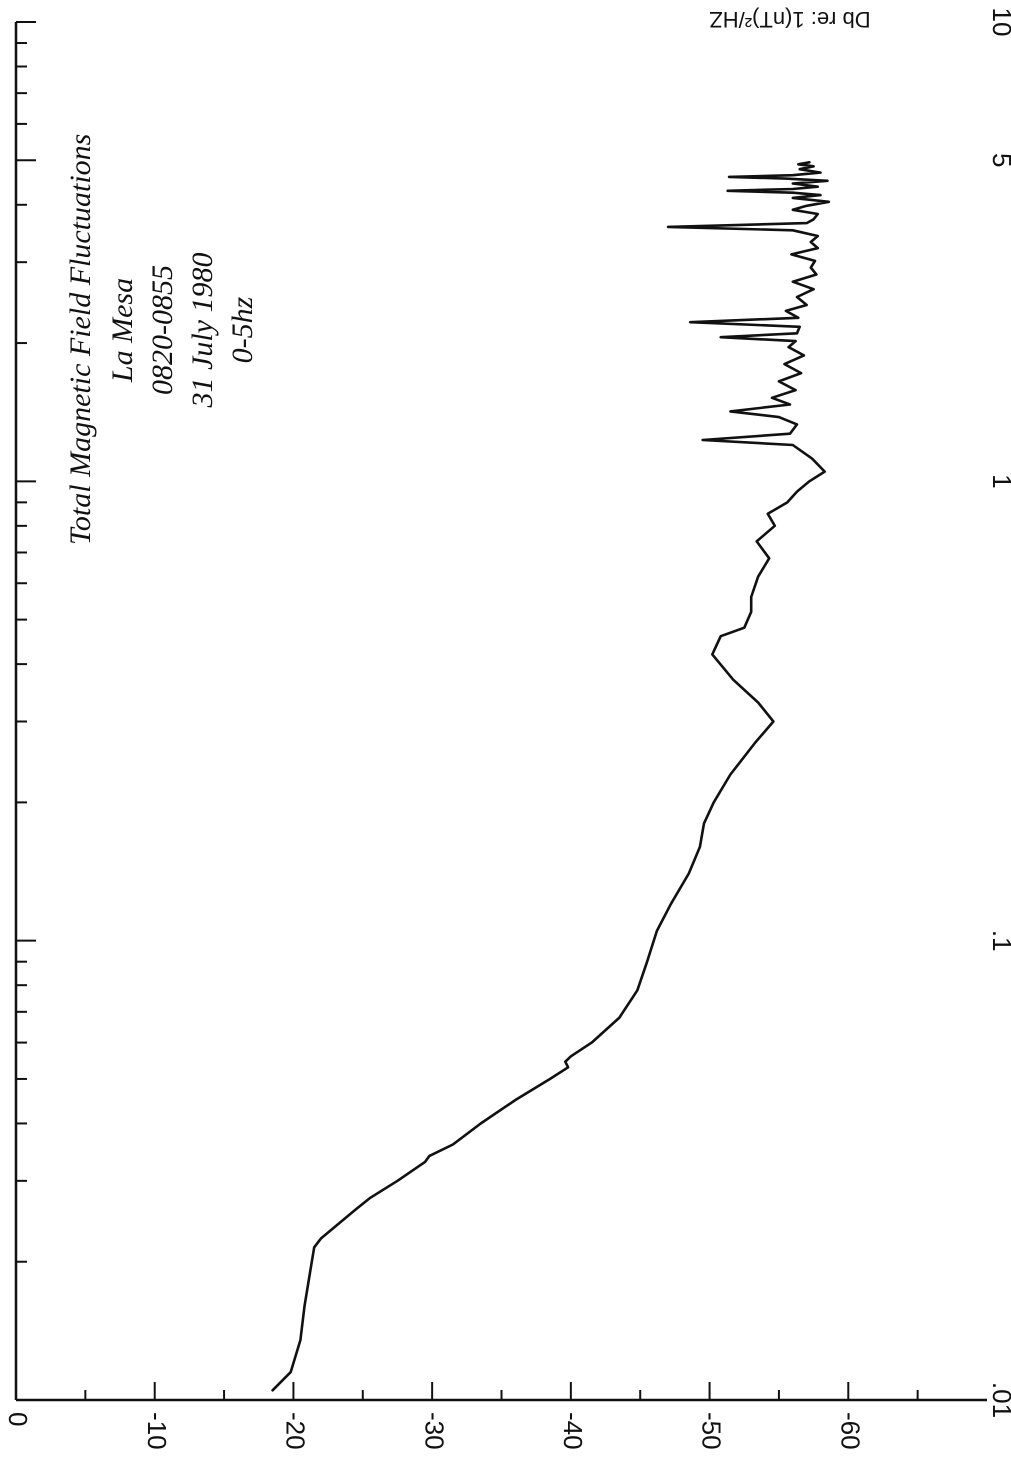  I want to click on y-tick-label: -30, so click(434, 1431).